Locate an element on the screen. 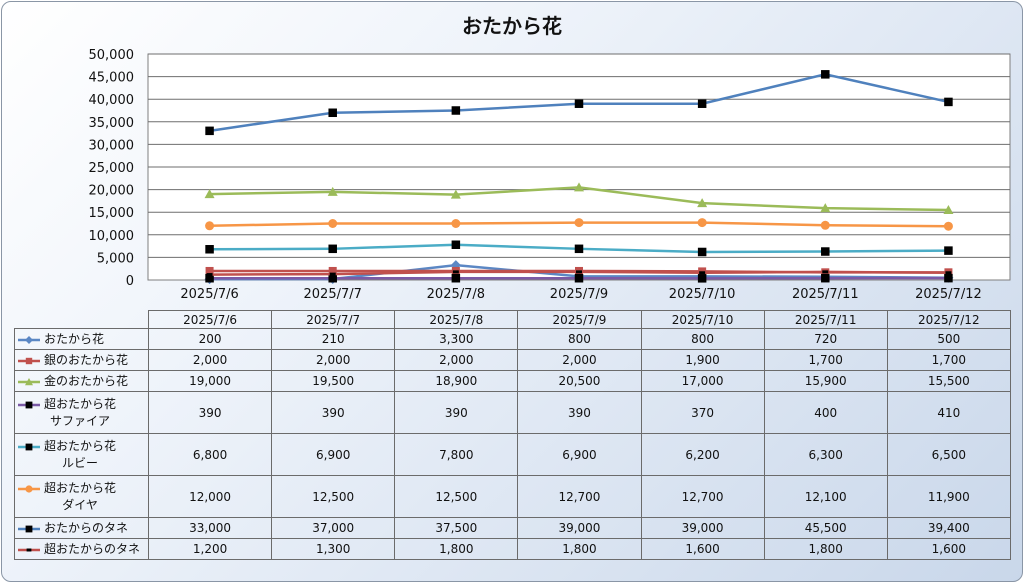 This screenshot has height=583, width=1024. value-cell: 1,700 is located at coordinates (825, 360).